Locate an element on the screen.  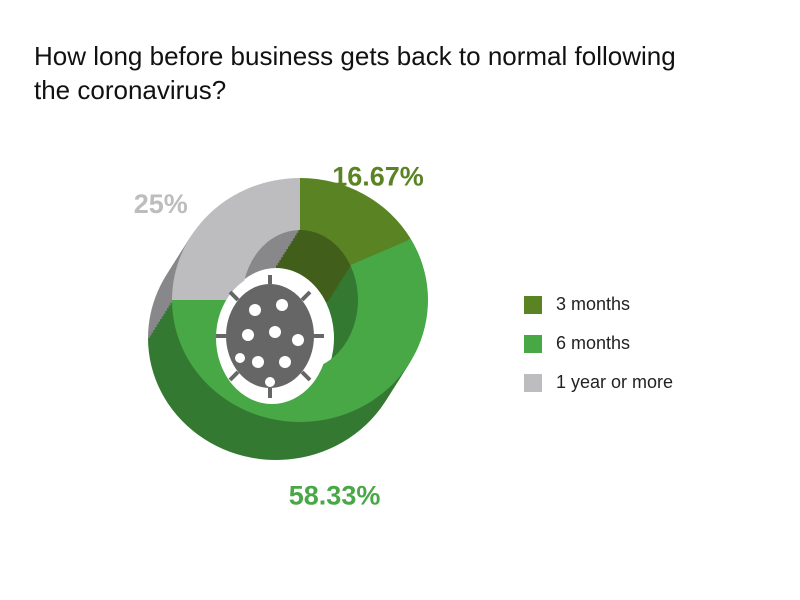
virus-icon is located at coordinates (272, 338).